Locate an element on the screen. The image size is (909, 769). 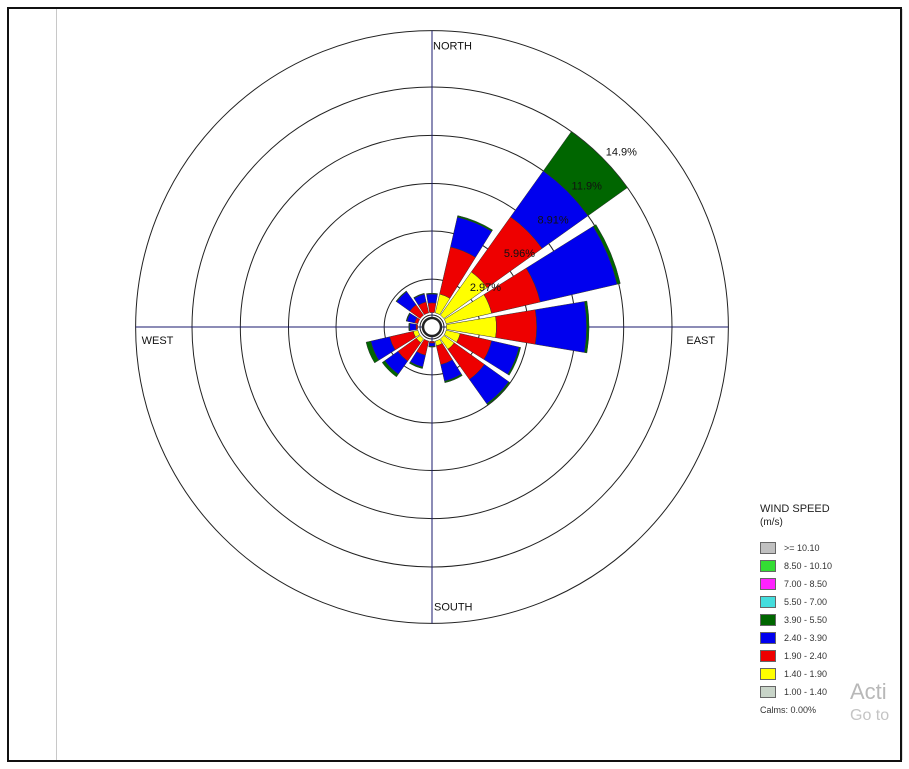
legend-entry: 1.00 - 1.40 is located at coordinates (825, 692).